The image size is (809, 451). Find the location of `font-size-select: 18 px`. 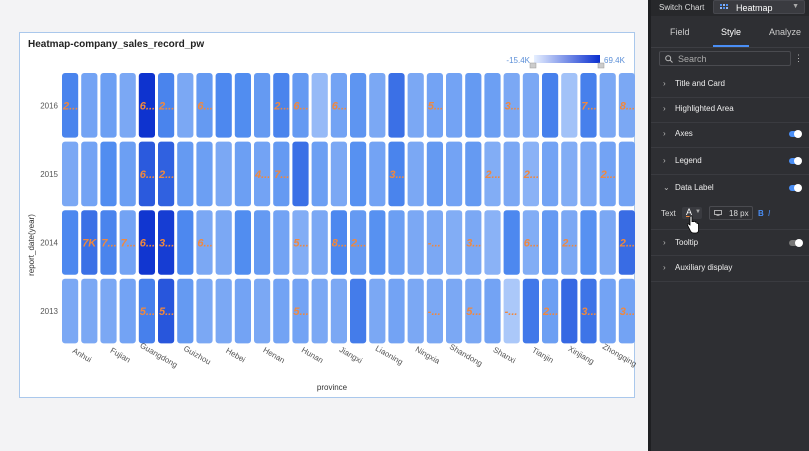

font-size-select: 18 px is located at coordinates (731, 213).